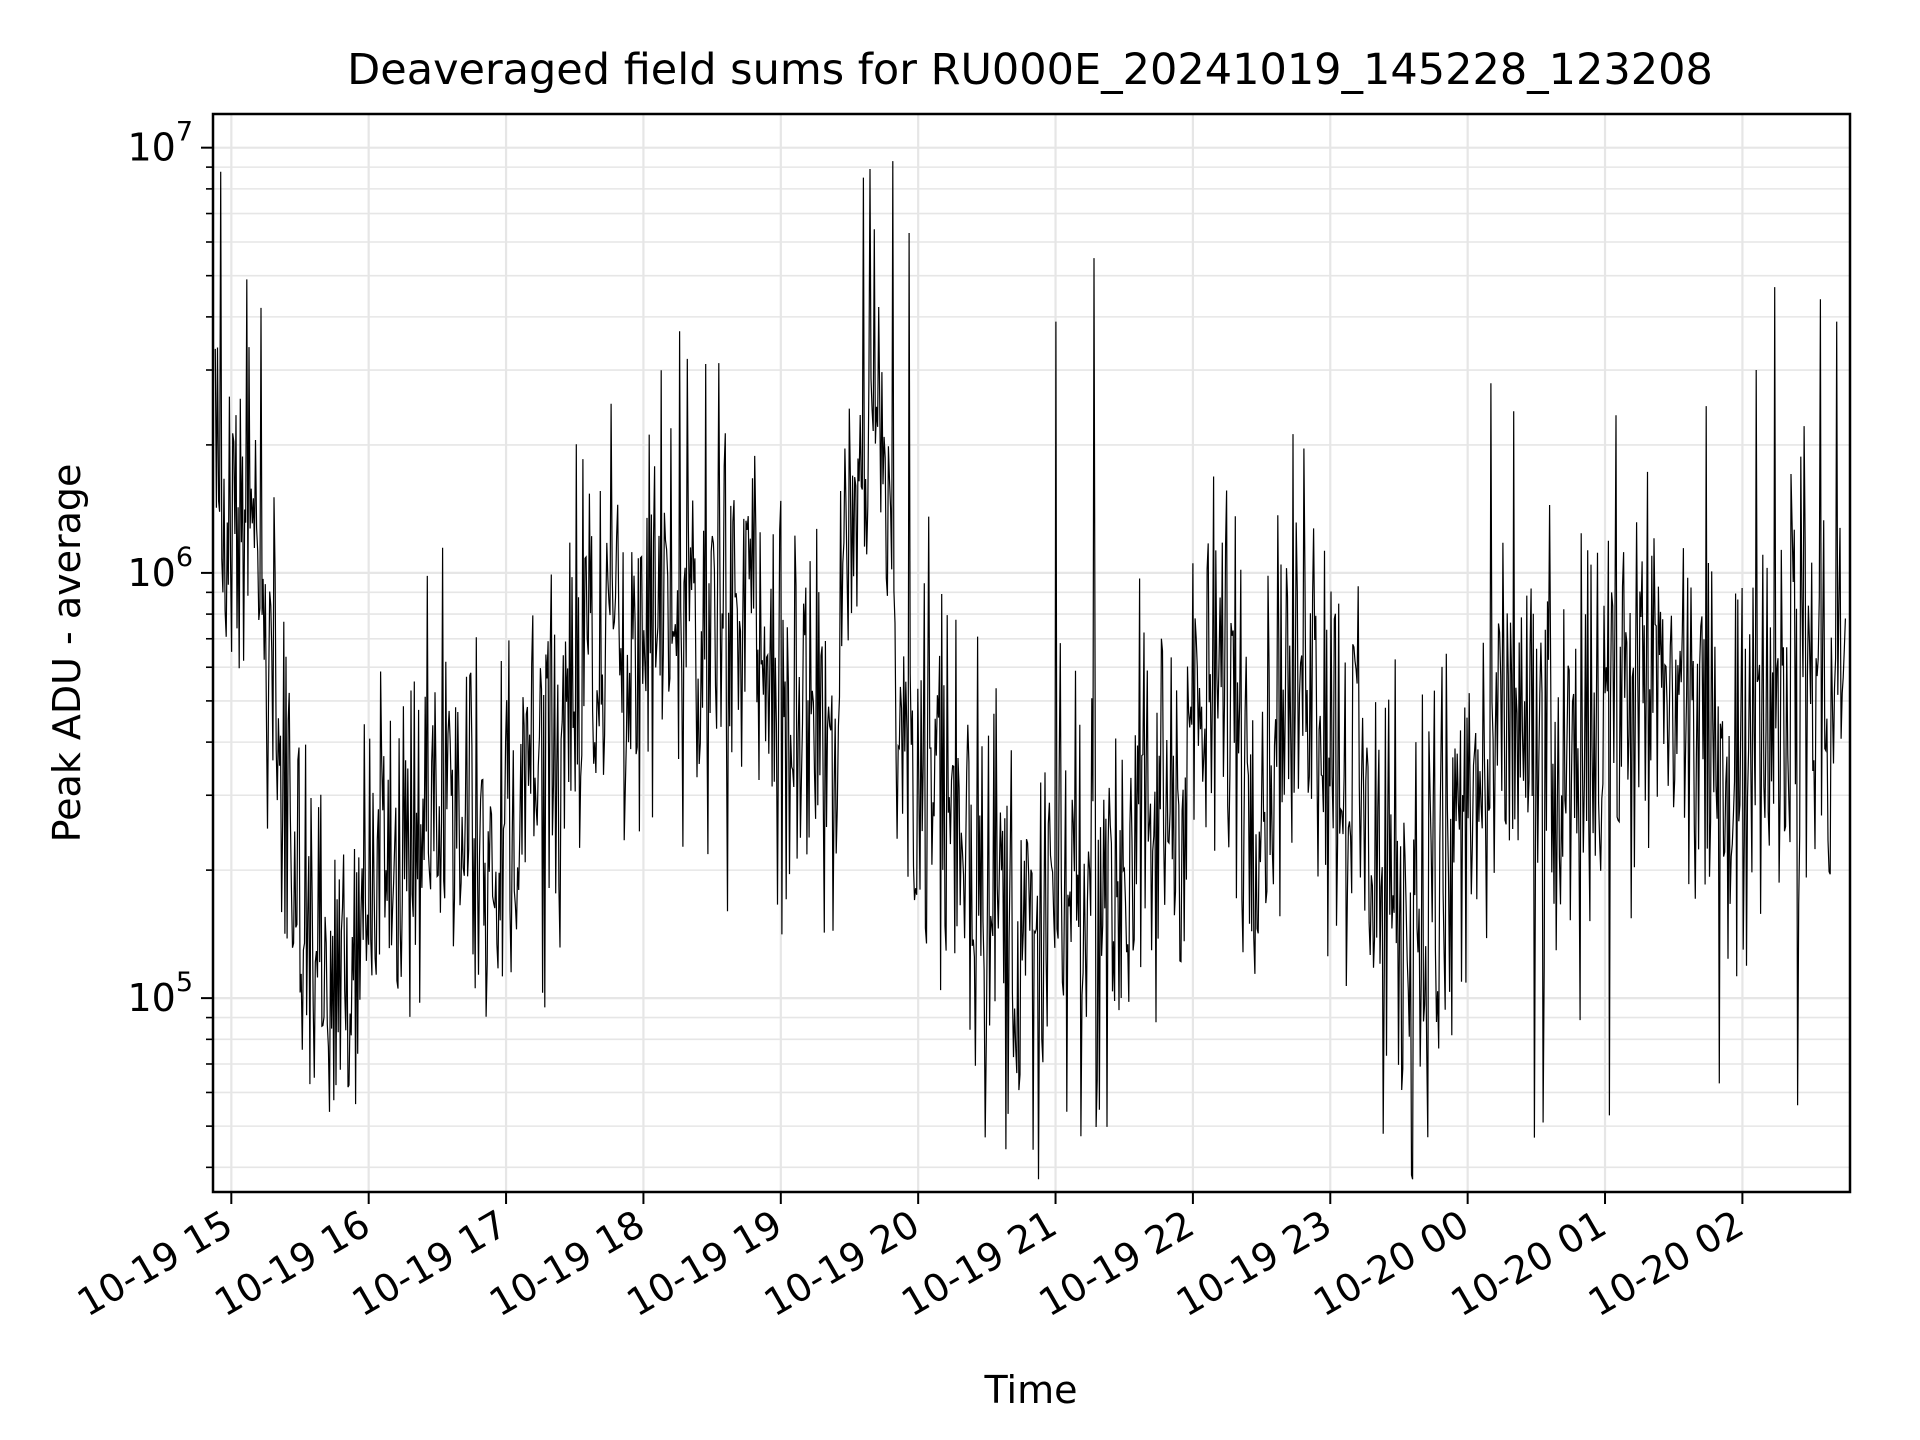 The height and width of the screenshot is (1440, 1920). What do you see at coordinates (160, 993) in the screenshot?
I see `y-tick-label: 10⁵` at bounding box center [160, 993].